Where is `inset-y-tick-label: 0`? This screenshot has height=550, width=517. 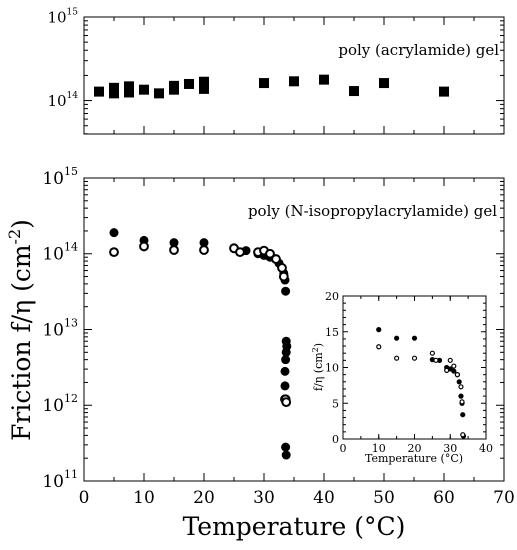
inset-y-tick-label: 0 is located at coordinates (335, 439).